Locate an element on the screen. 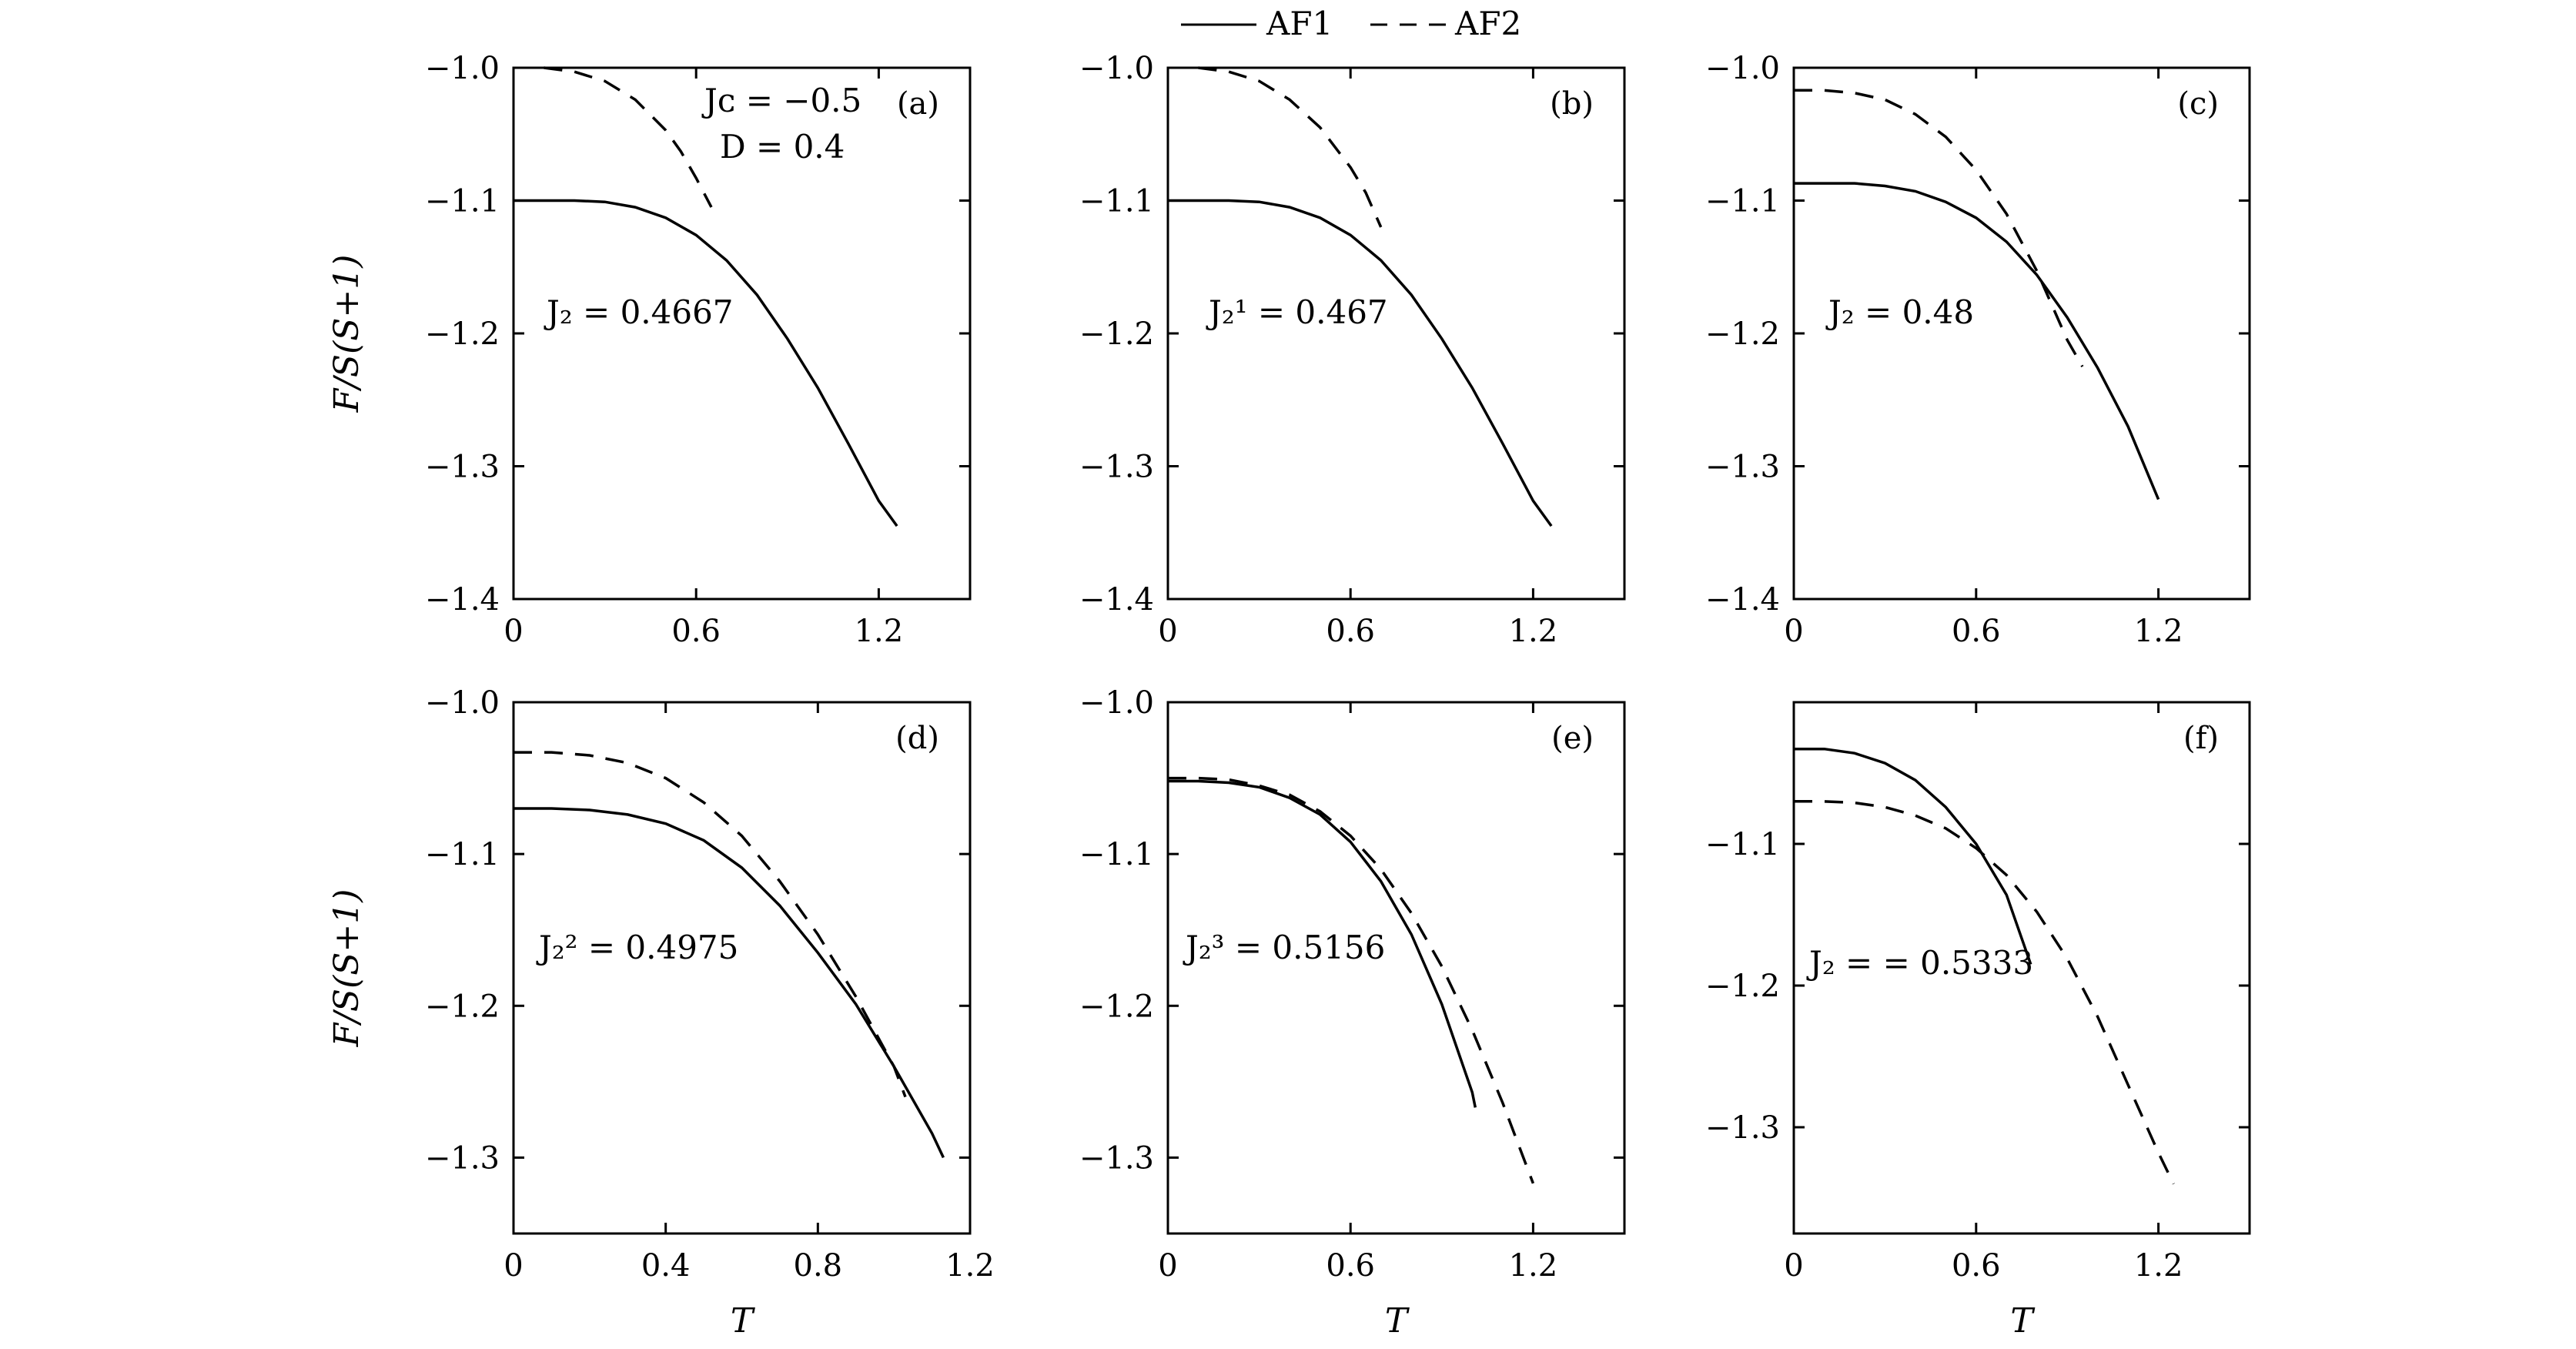  panel-label: (d) is located at coordinates (917, 738).